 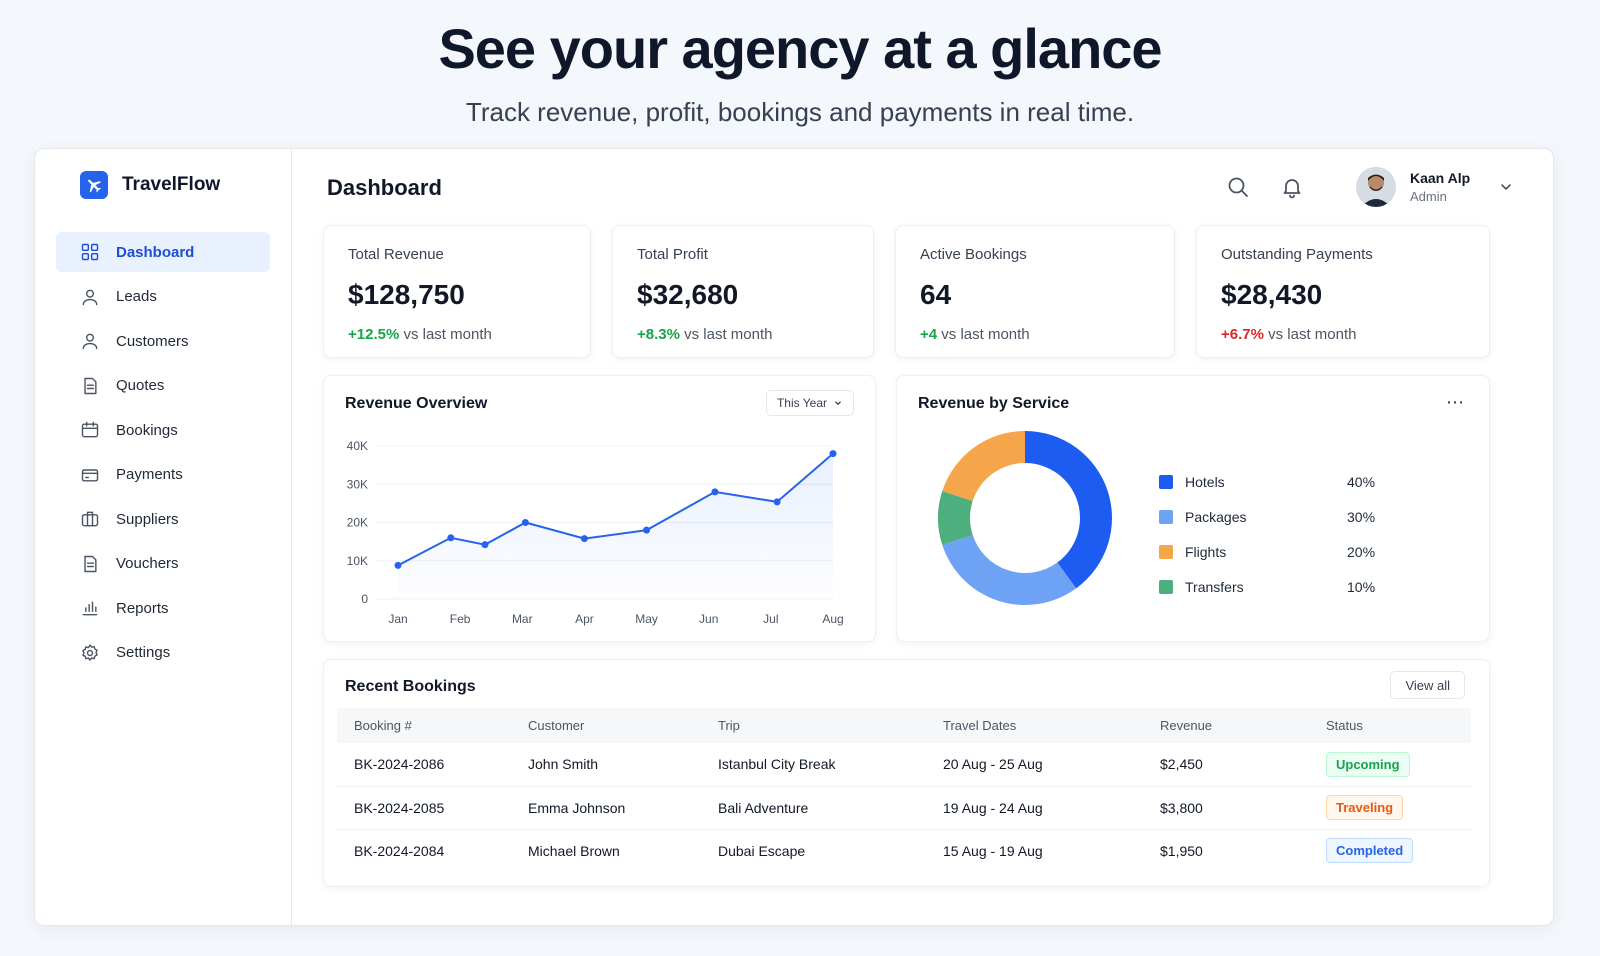 I want to click on view-all-button: View all, so click(x=1427, y=685).